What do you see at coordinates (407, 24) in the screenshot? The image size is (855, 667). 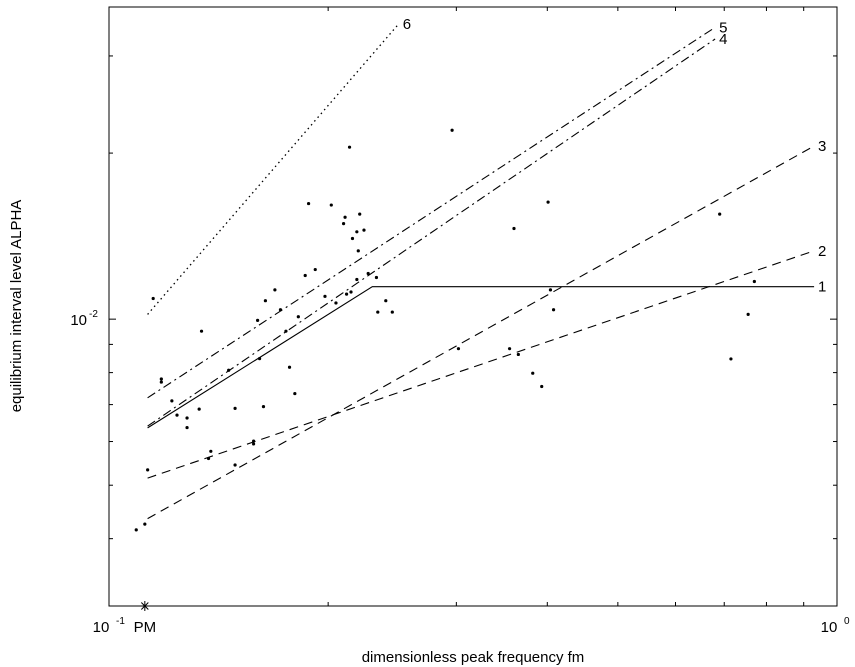 I see `series-label-6: 6` at bounding box center [407, 24].